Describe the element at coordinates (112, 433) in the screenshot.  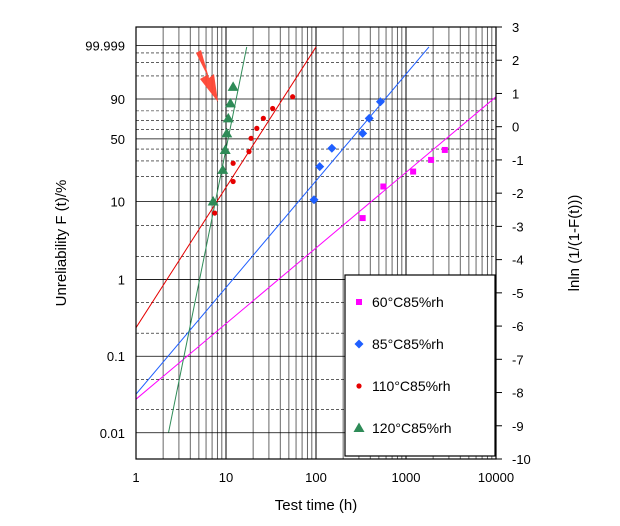
I see `left-tick-label: 0.01` at that location.